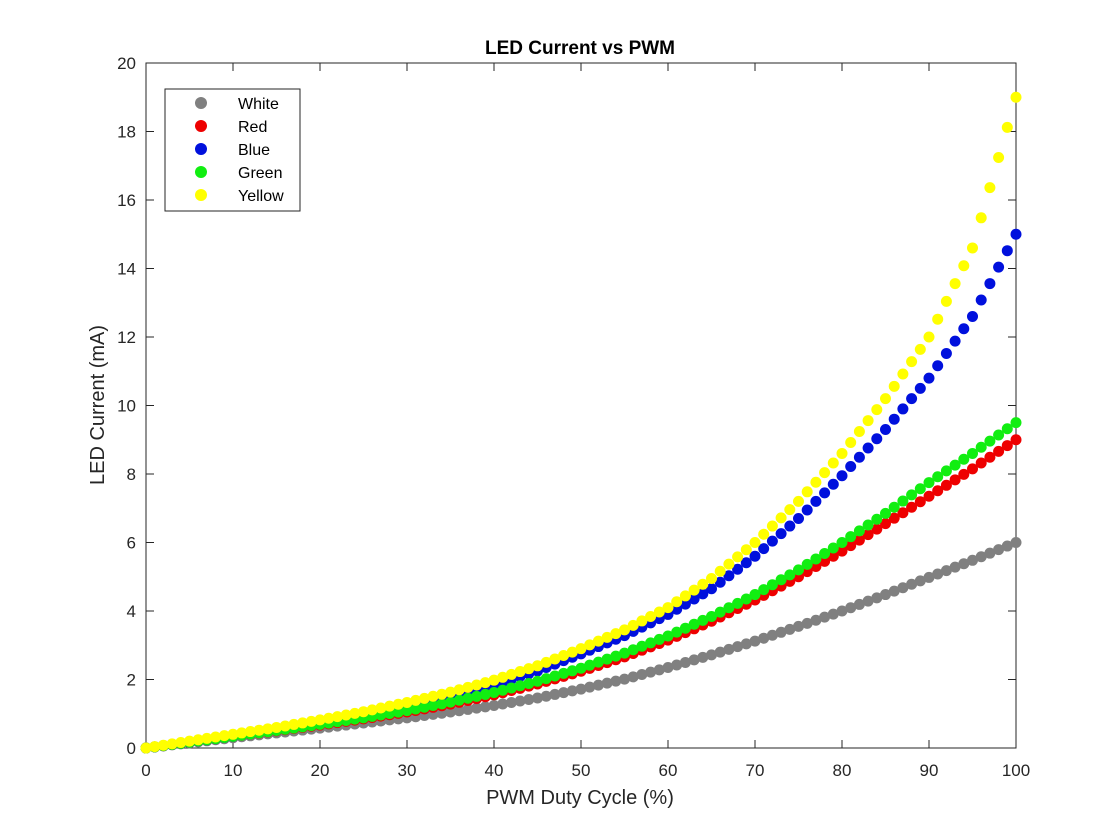  I want to click on chart-title: LED Current vs PWM, so click(580, 48).